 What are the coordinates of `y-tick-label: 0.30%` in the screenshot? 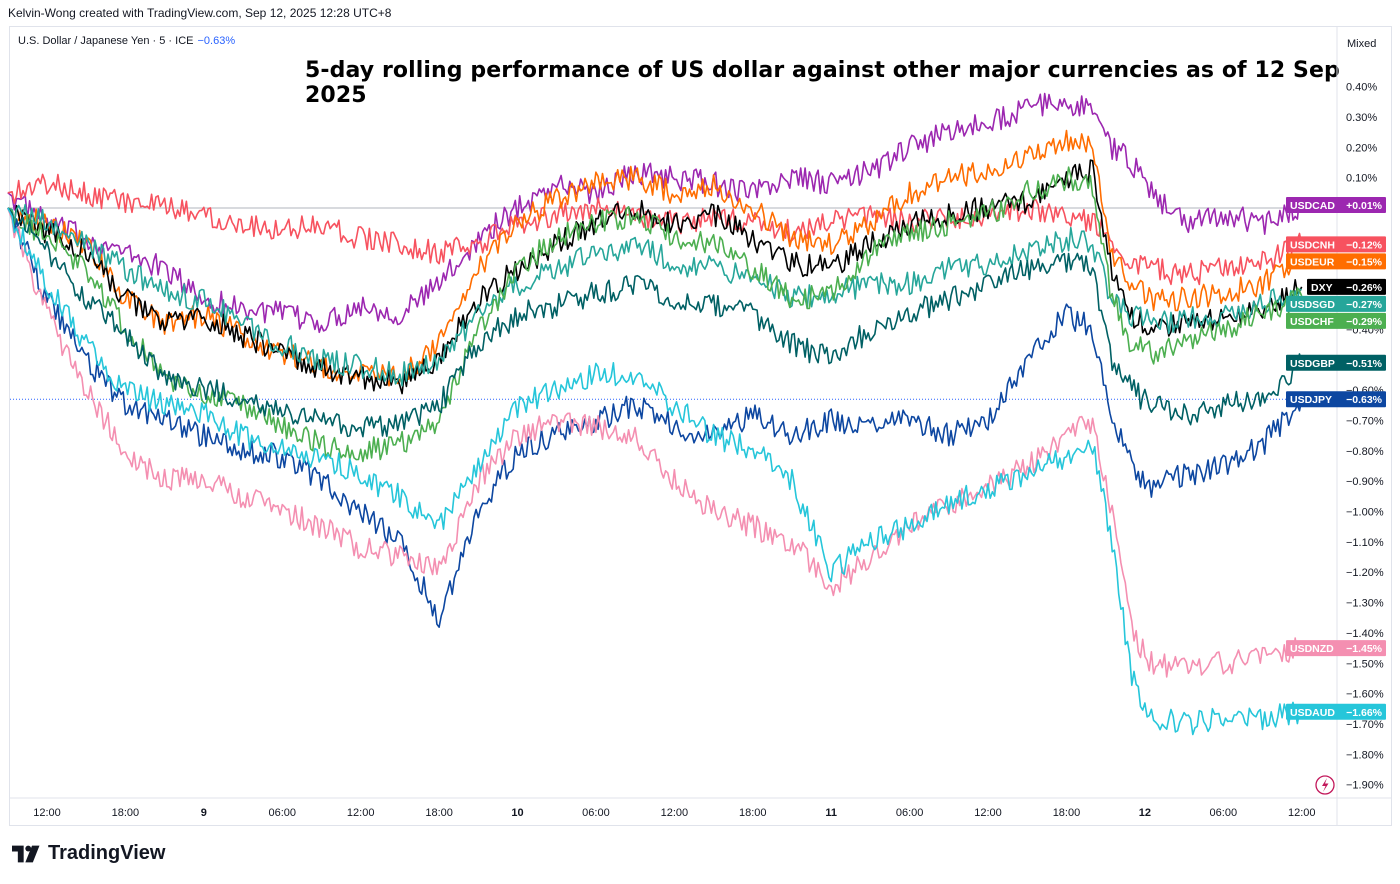 It's located at (1361, 118).